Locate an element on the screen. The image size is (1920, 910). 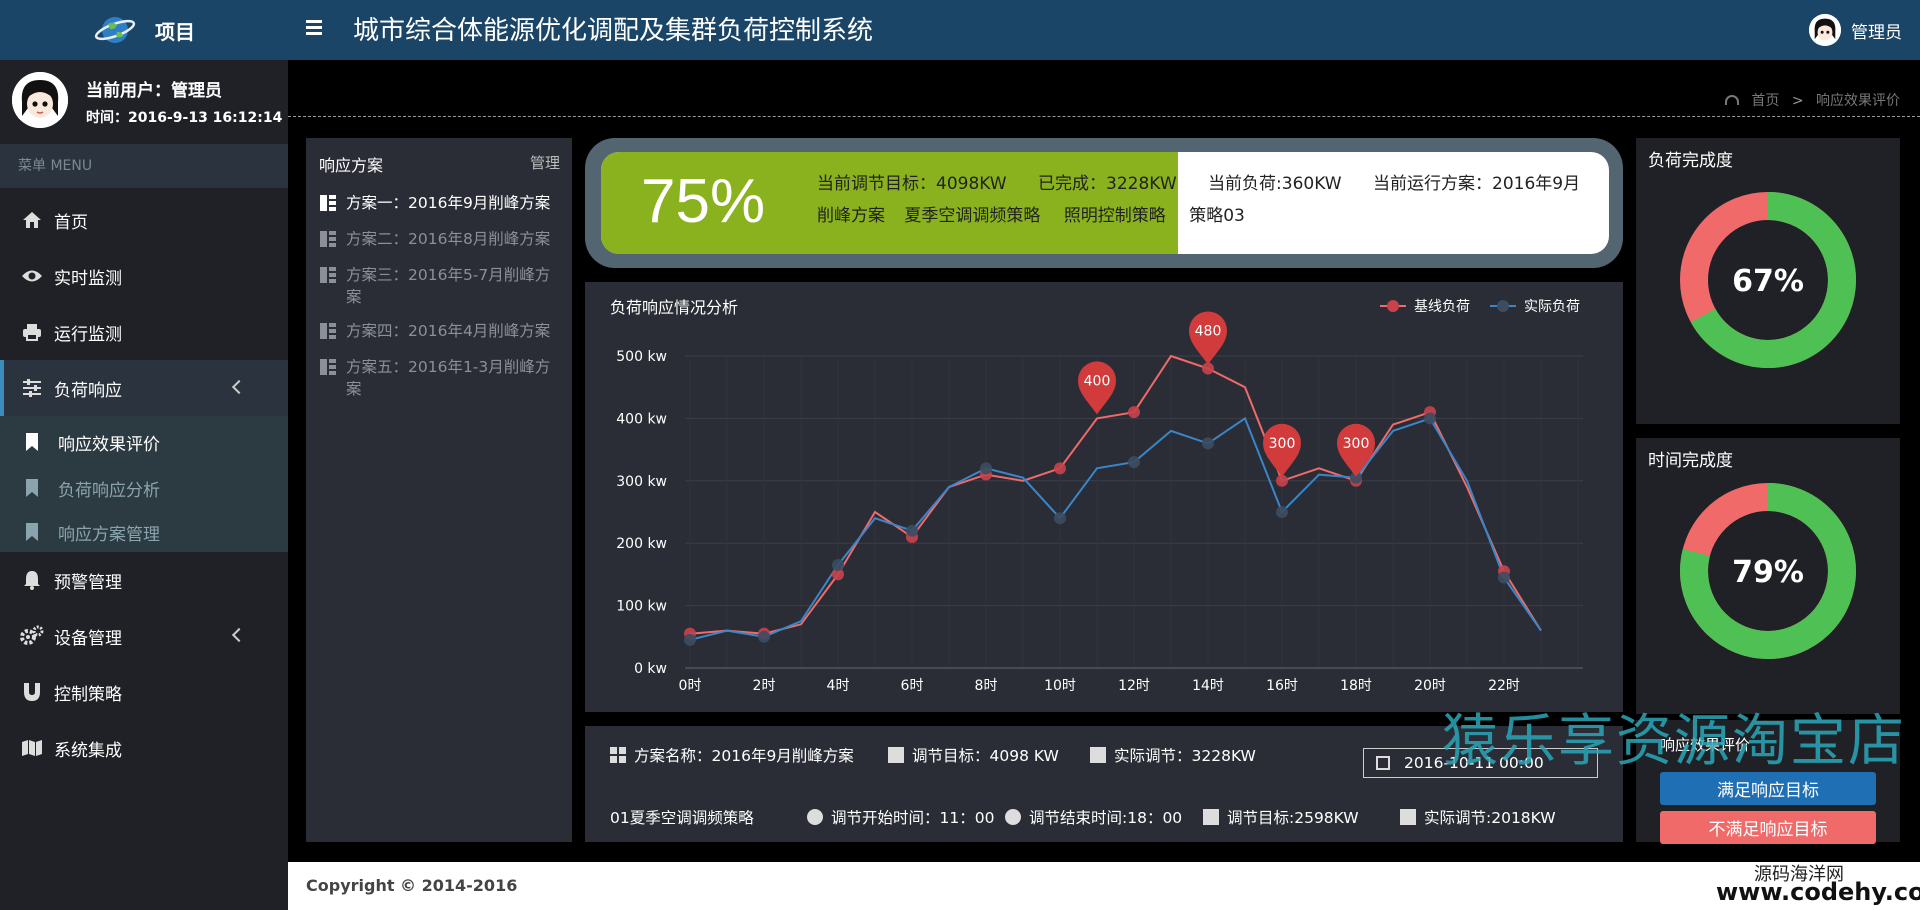
dashboard-icon is located at coordinates (1731, 100).